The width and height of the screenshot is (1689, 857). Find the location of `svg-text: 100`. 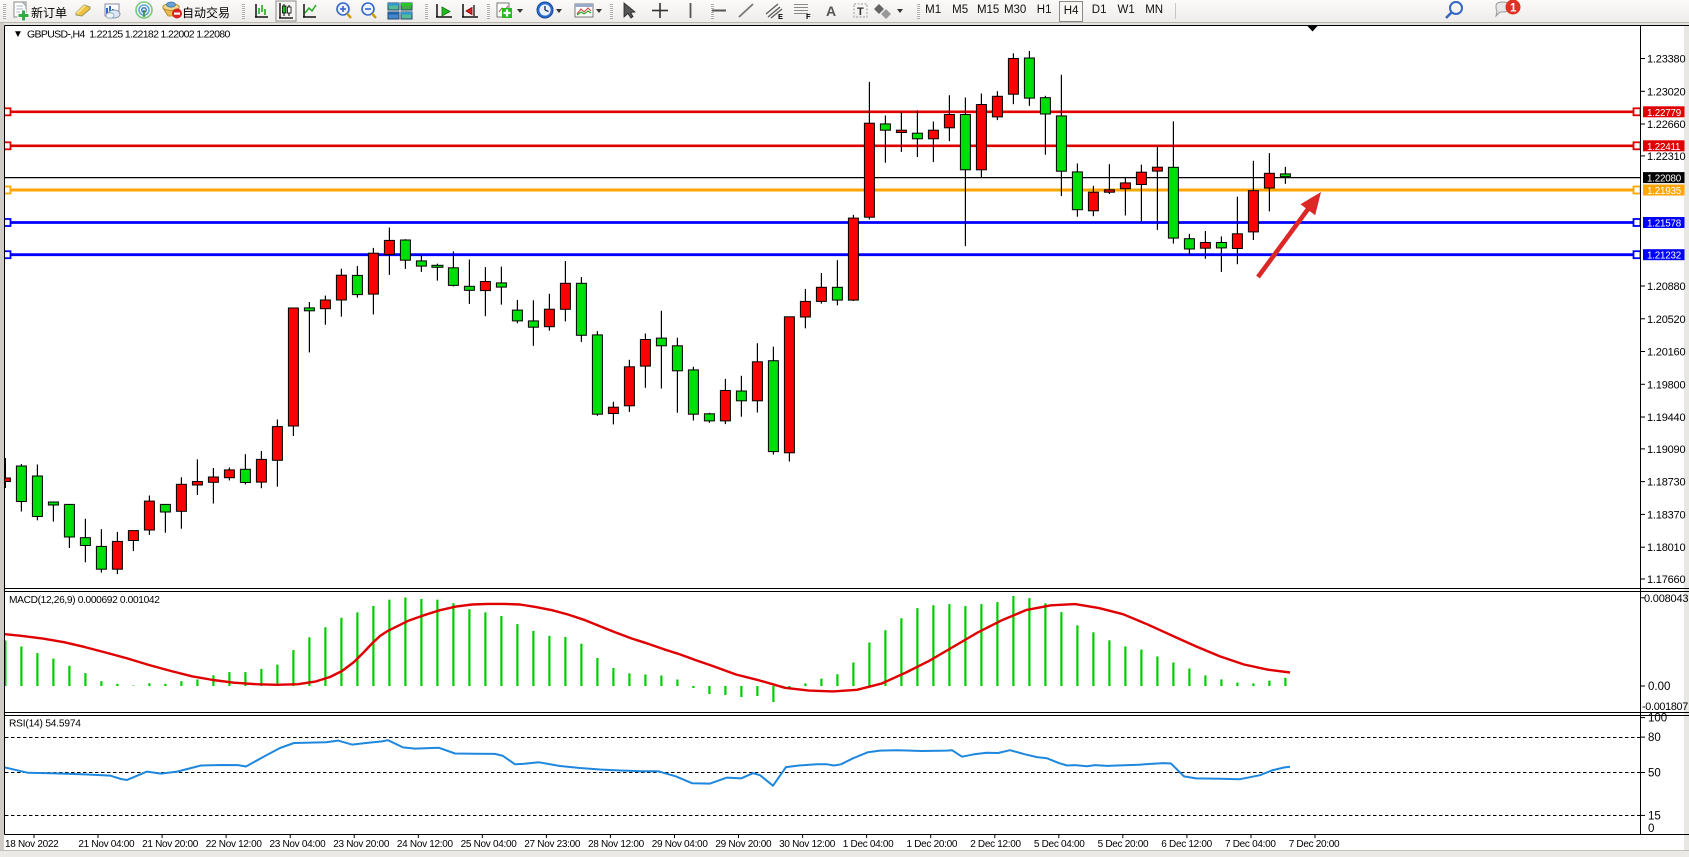

svg-text: 100 is located at coordinates (1657, 719).